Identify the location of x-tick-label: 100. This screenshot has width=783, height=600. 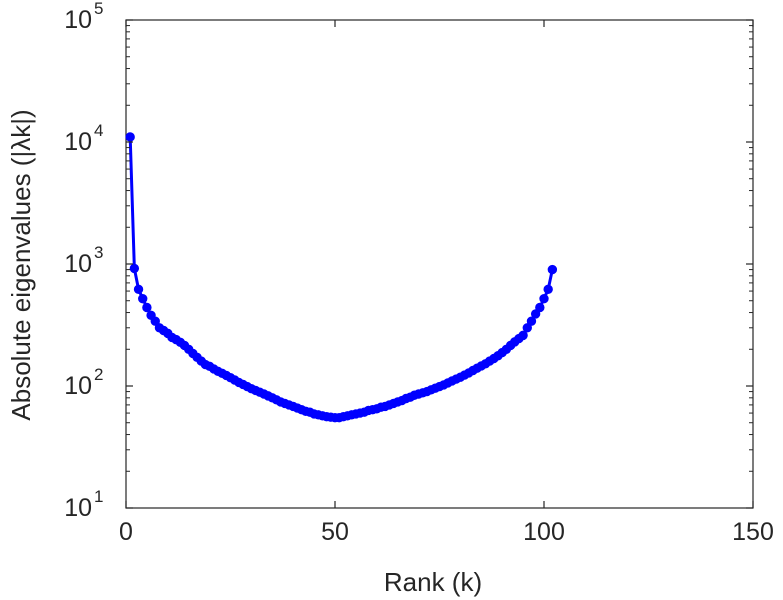
(544, 532).